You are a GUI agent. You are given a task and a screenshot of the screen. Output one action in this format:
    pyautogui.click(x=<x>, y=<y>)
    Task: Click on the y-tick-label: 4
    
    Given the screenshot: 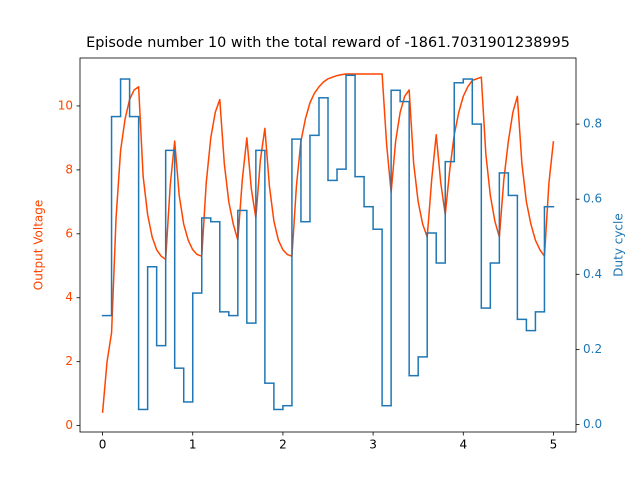 What is the action you would take?
    pyautogui.click(x=69, y=297)
    